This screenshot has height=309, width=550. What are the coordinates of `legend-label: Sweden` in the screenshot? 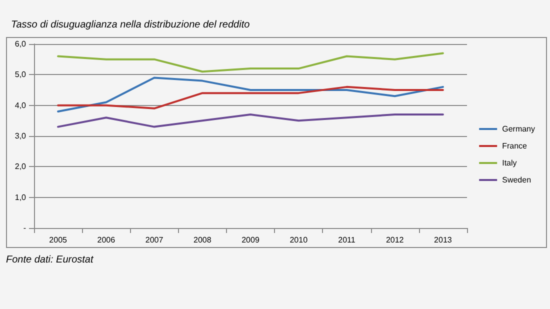 It's located at (517, 180).